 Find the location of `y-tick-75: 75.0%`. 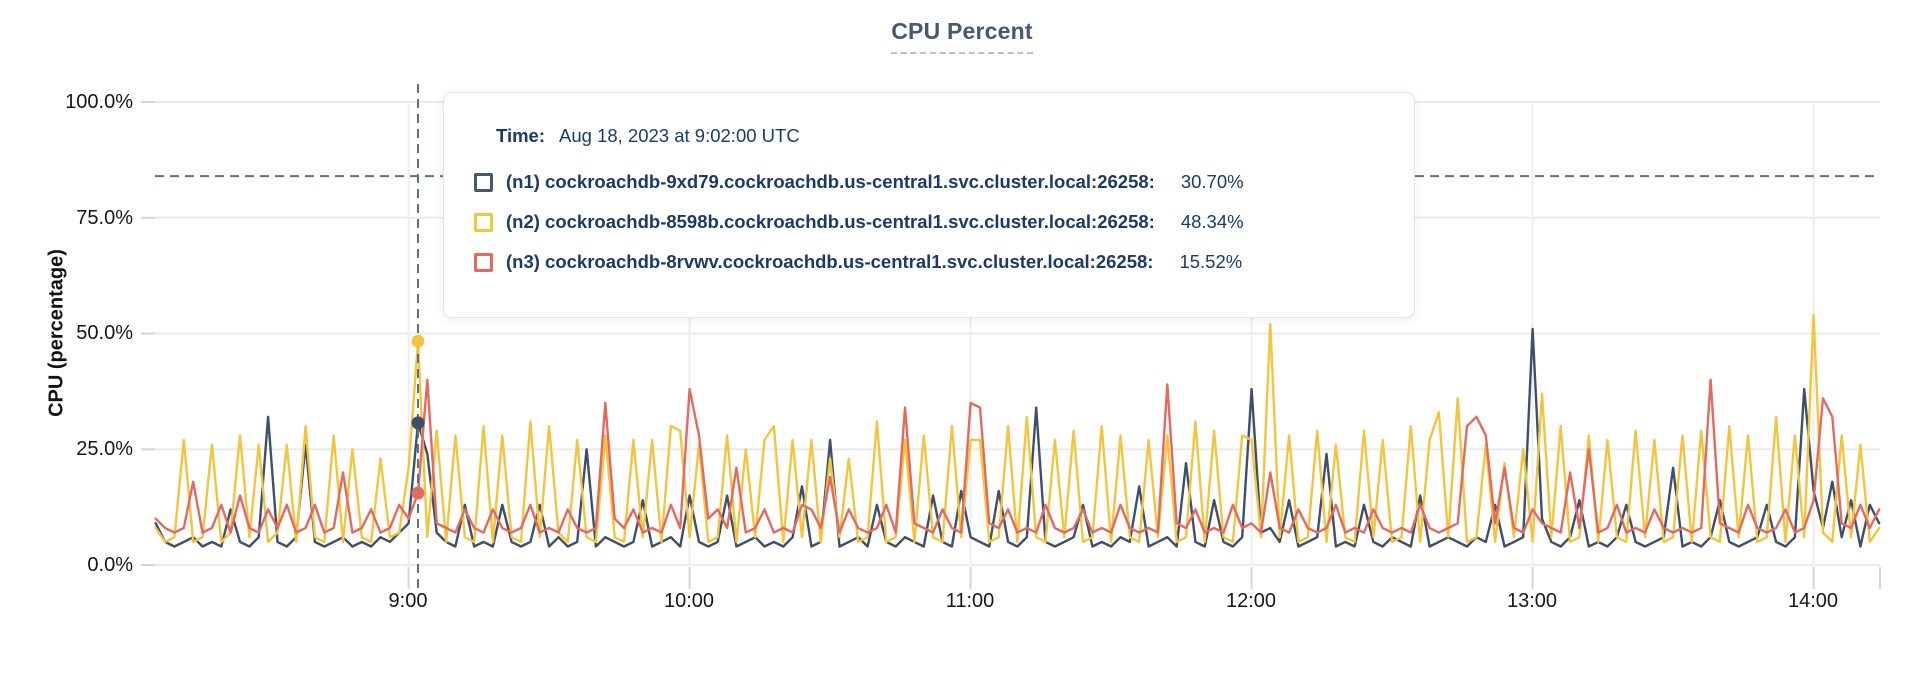

y-tick-75: 75.0% is located at coordinates (104, 218).